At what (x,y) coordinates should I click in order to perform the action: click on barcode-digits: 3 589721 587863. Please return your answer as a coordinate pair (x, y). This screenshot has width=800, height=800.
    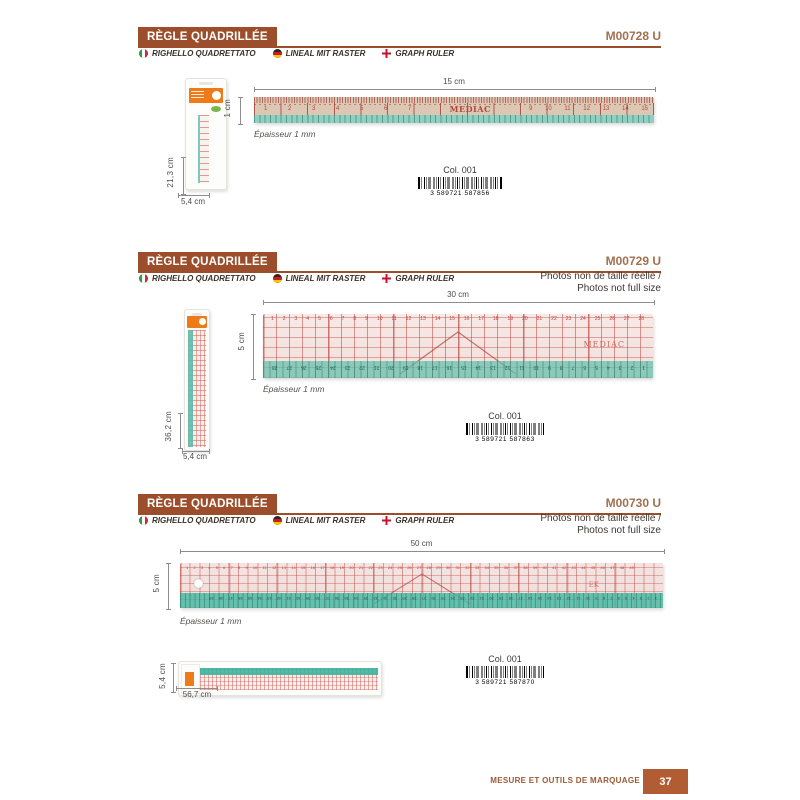
    Looking at the image, I should click on (505, 439).